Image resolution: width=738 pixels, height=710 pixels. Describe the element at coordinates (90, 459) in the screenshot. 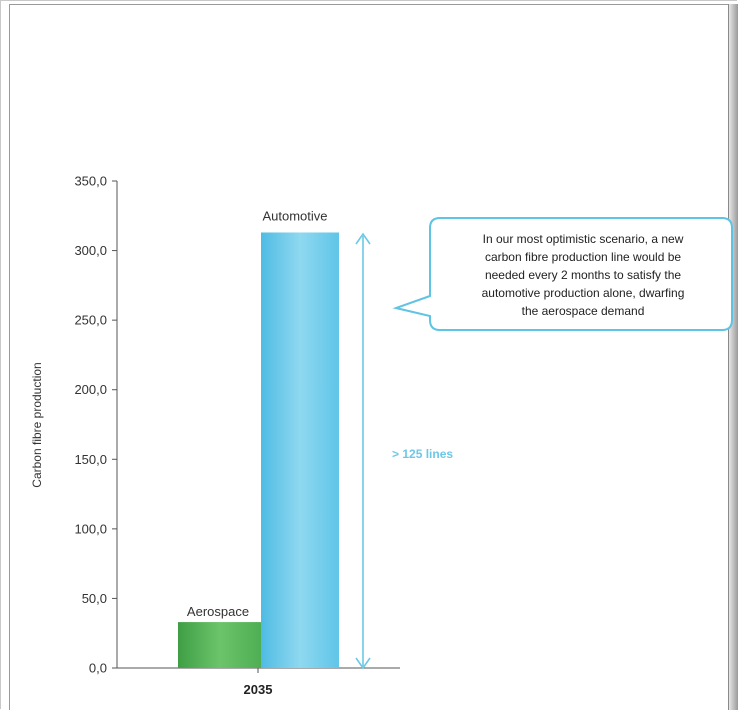

I see `y-tick-label: 150,0` at that location.